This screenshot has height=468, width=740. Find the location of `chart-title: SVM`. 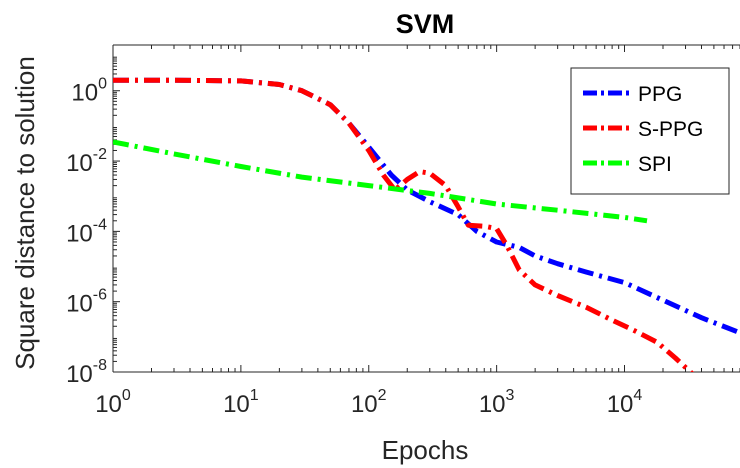

chart-title: SVM is located at coordinates (425, 24).